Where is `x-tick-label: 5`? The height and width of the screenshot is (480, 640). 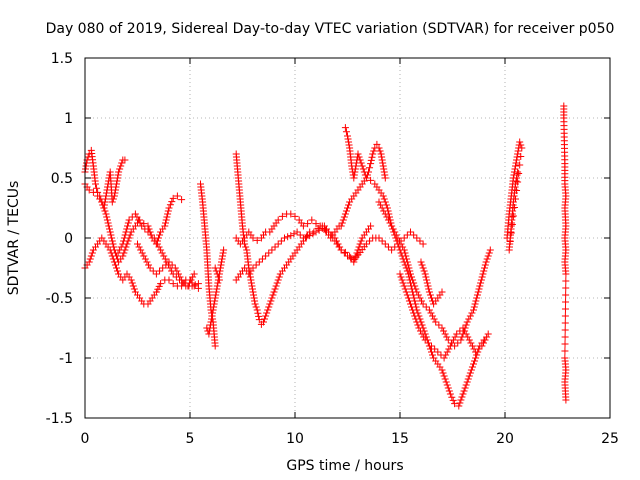
x-tick-label: 5 is located at coordinates (190, 439).